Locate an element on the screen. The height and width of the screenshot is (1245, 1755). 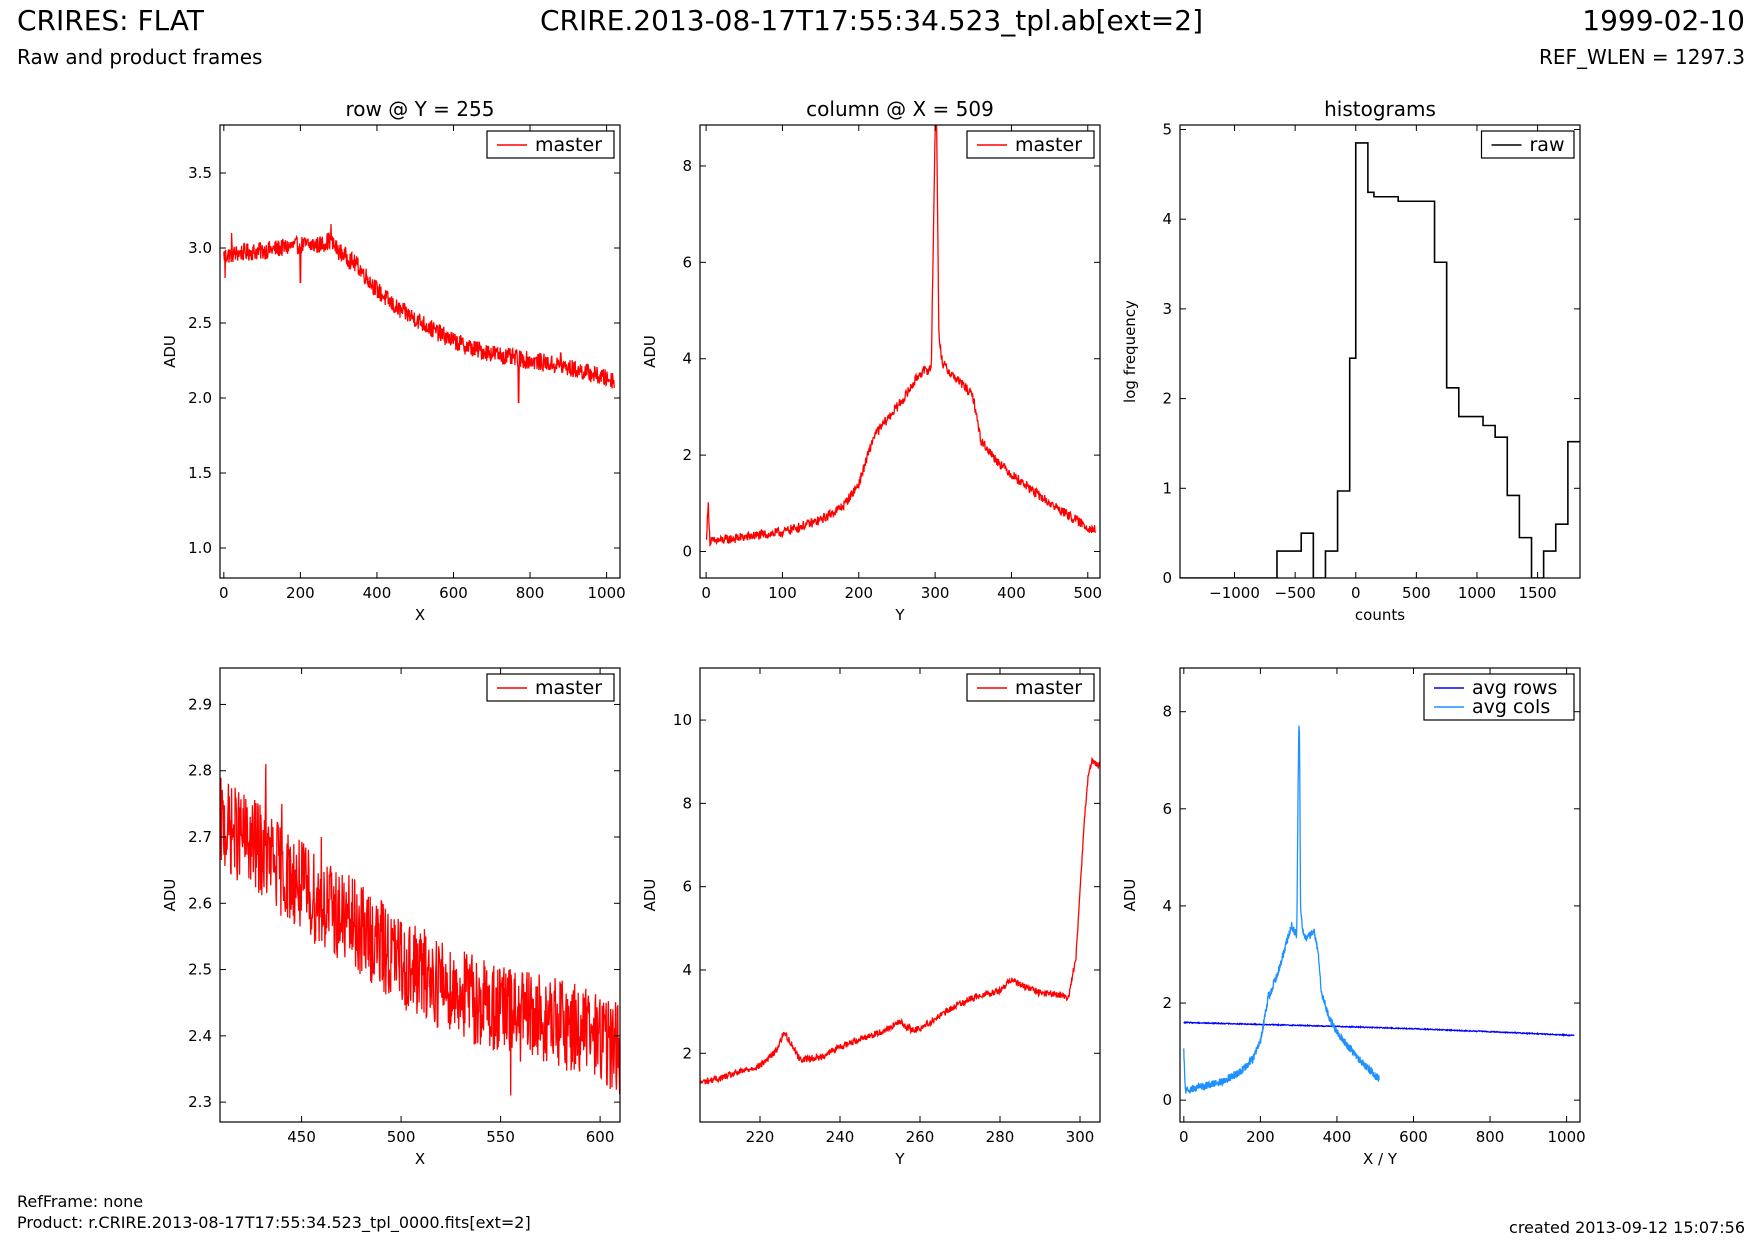
chart-panel-5: 220 240 260 280 300 2 4 6 8 10 Y ADU master is located at coordinates (871, 917).